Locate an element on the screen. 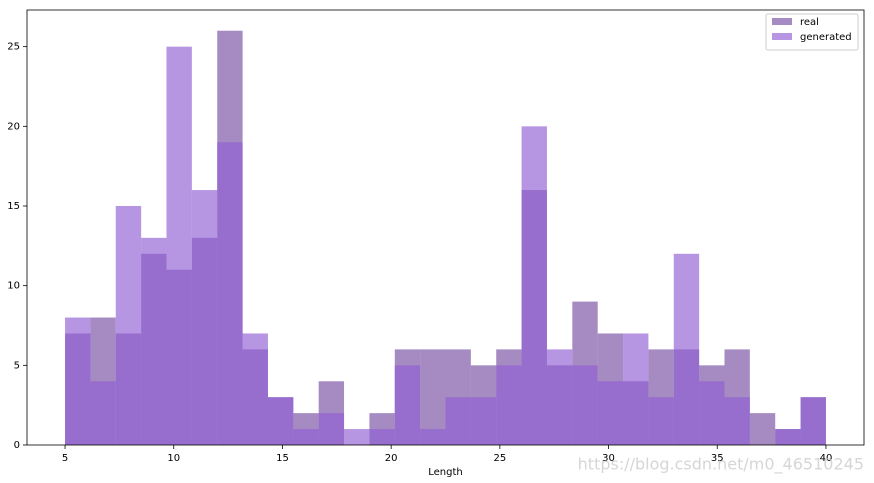  x-tick-label: 15 is located at coordinates (282, 458).